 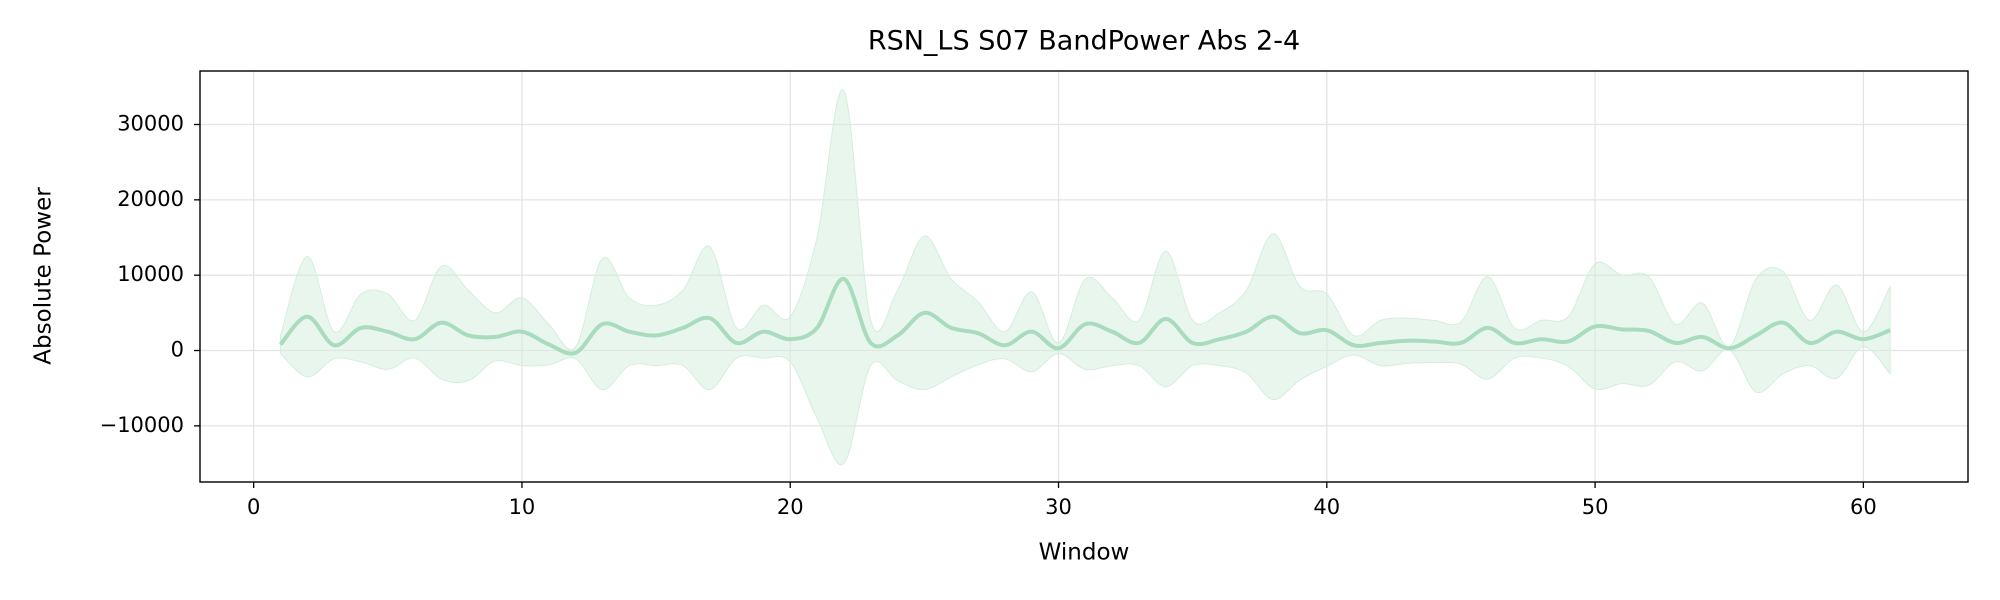 I want to click on x-tick-label: 20, so click(x=790, y=507).